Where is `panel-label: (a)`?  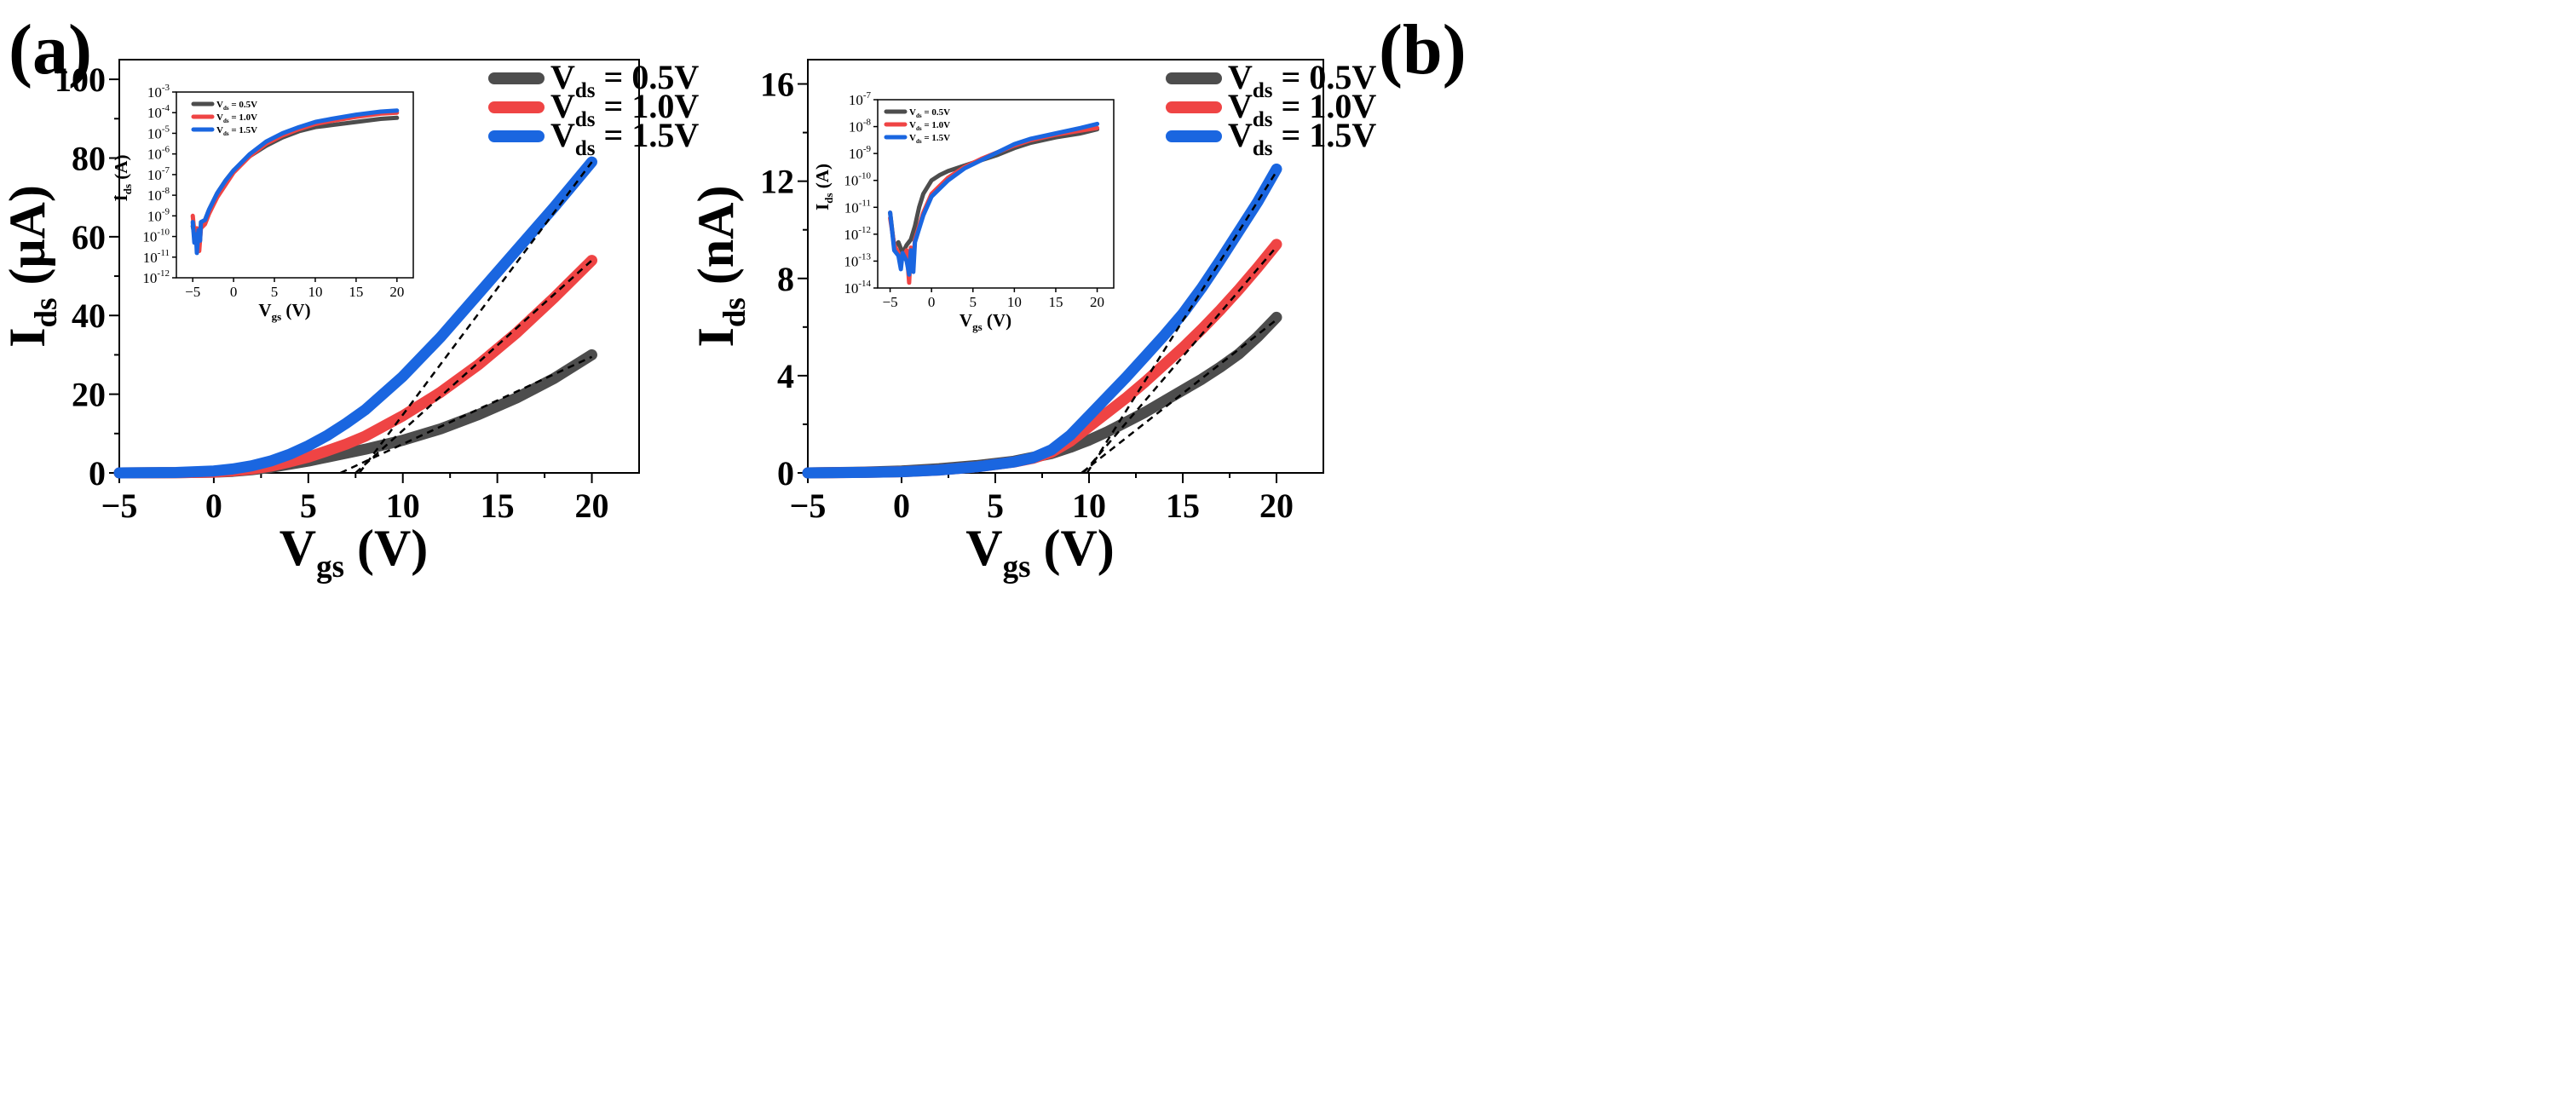 panel-label: (a) is located at coordinates (50, 49).